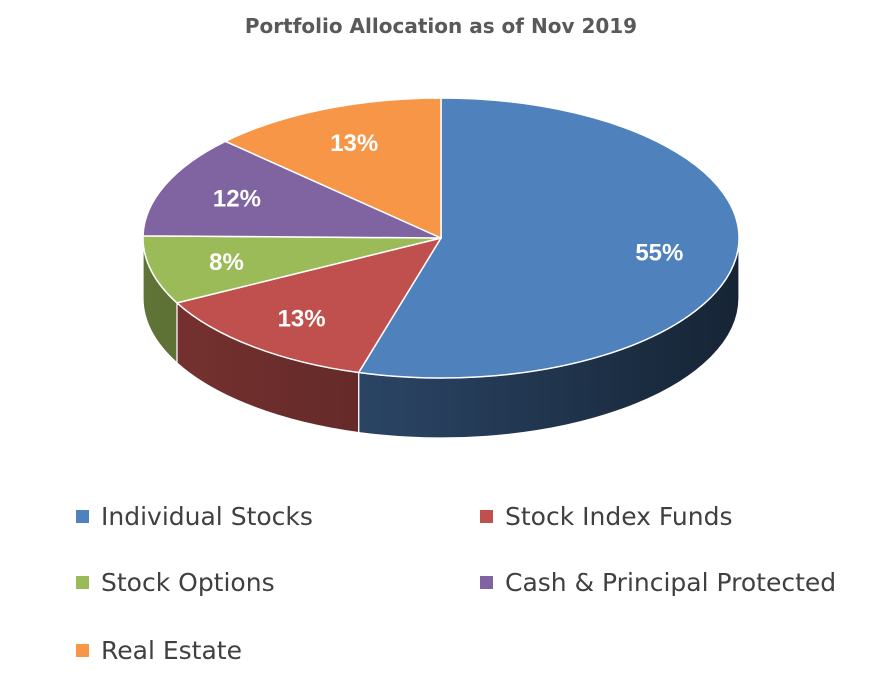 This screenshot has height=684, width=882. What do you see at coordinates (659, 252) in the screenshot?
I see `data-label-individual-stocks: 55%` at bounding box center [659, 252].